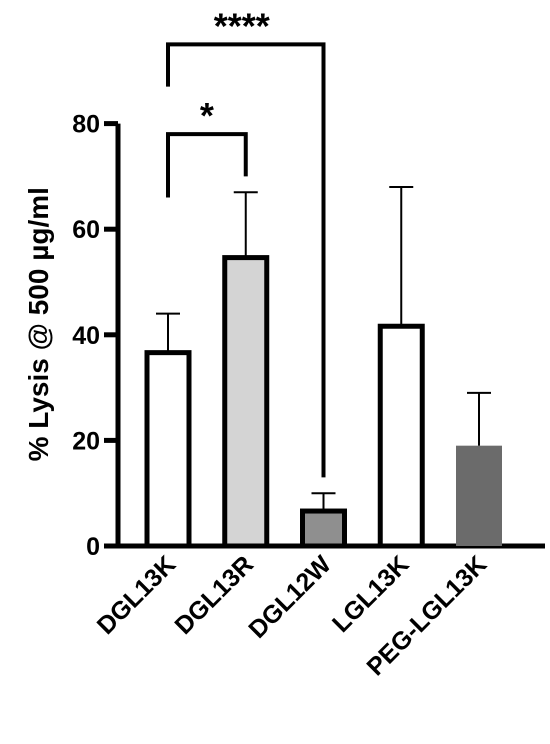 Image resolution: width=550 pixels, height=744 pixels. Describe the element at coordinates (137, 595) in the screenshot. I see `x-tick-label-dgl13k: DGL13K` at that location.